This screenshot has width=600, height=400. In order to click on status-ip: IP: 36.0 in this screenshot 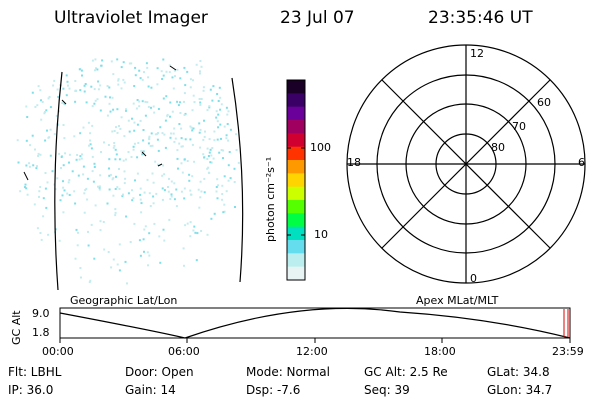, I will do `click(31, 390)`.